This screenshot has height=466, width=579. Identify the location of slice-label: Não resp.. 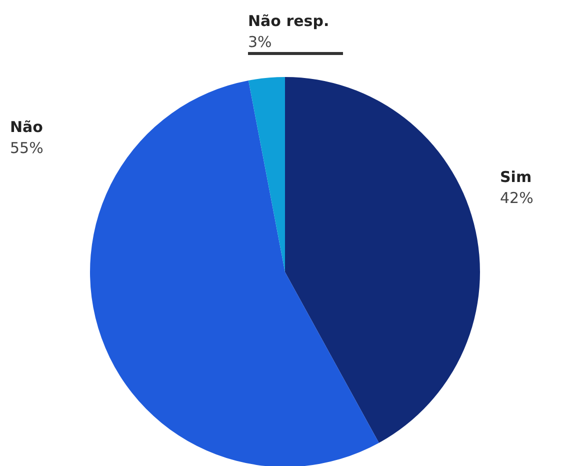
(289, 21).